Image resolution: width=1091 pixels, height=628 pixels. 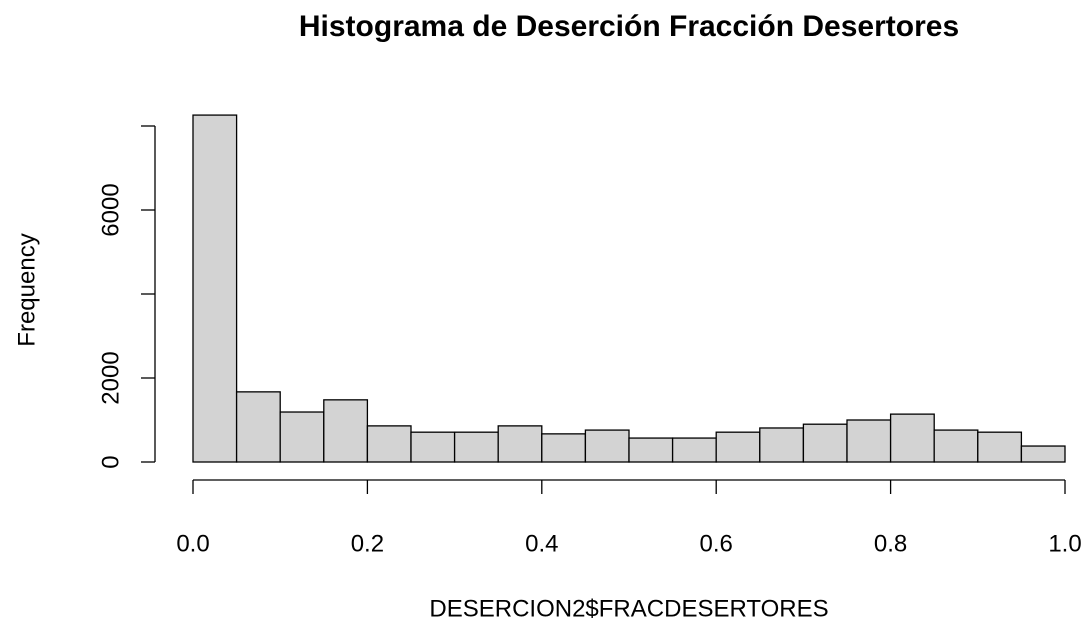 What do you see at coordinates (110, 461) in the screenshot?
I see `y-tick-label: 0` at bounding box center [110, 461].